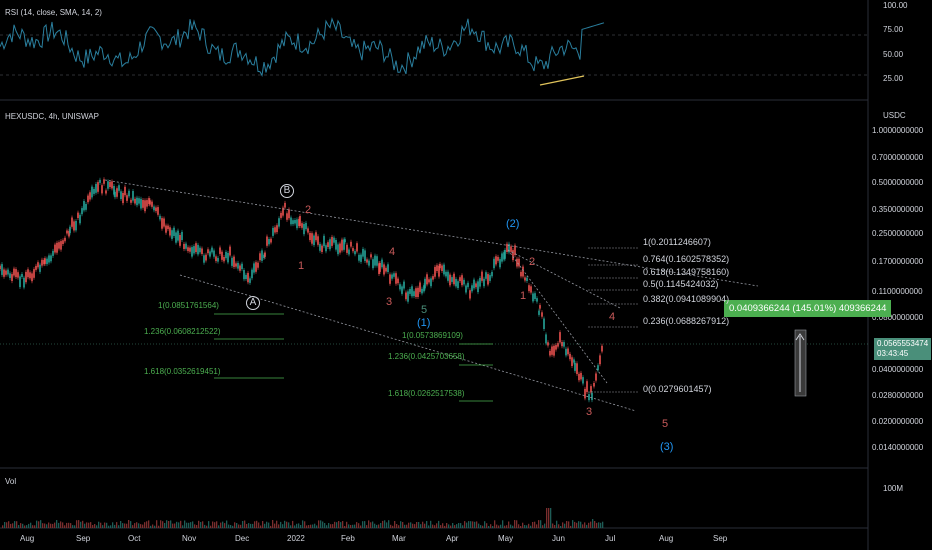 The height and width of the screenshot is (550, 932). I want to click on rsi-divergence-line, so click(562, 80).